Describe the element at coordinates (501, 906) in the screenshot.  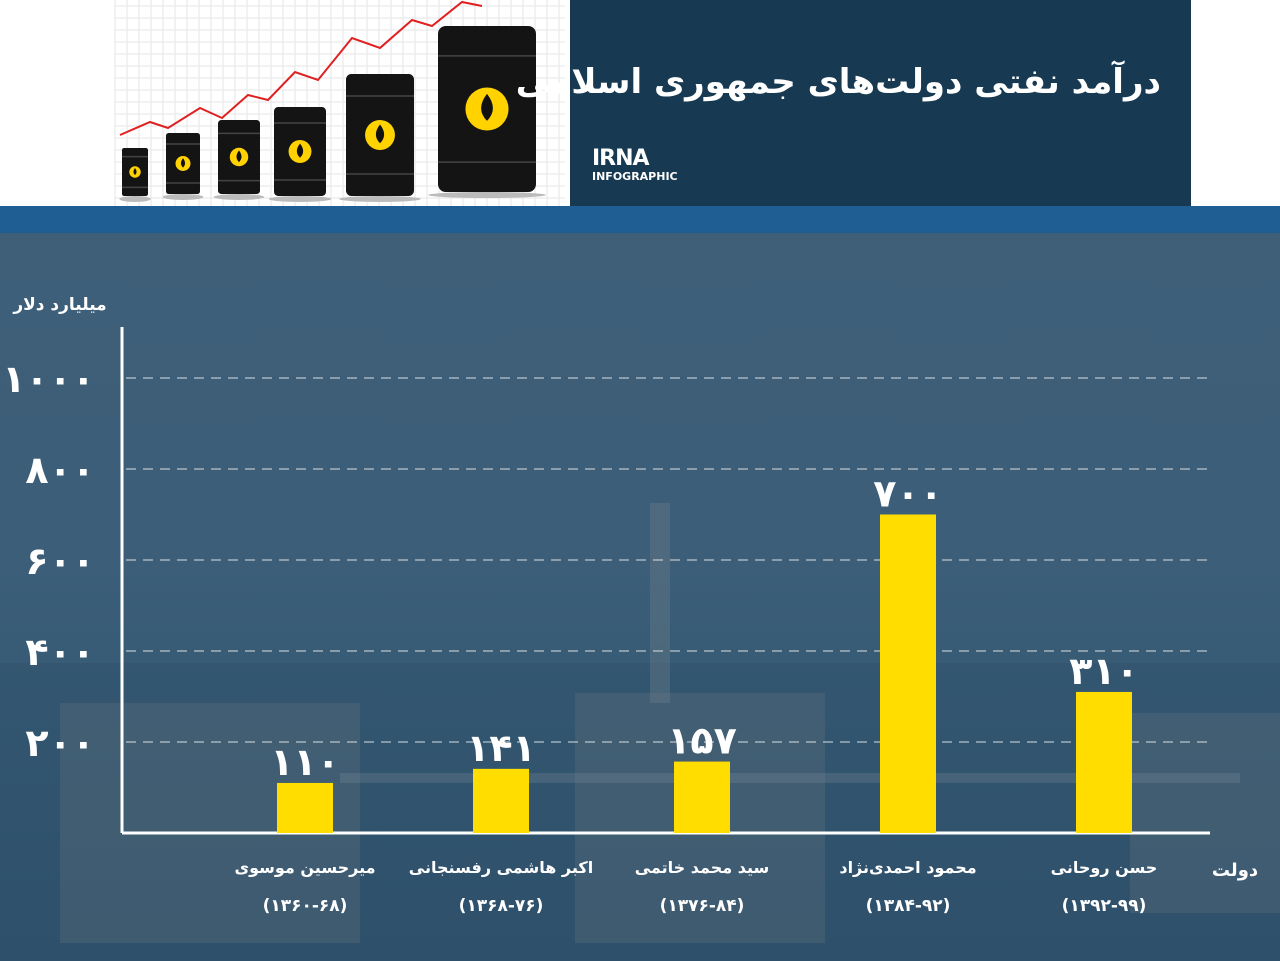
I see `category-period-label: (۱۳۶۸-۷۶)` at that location.